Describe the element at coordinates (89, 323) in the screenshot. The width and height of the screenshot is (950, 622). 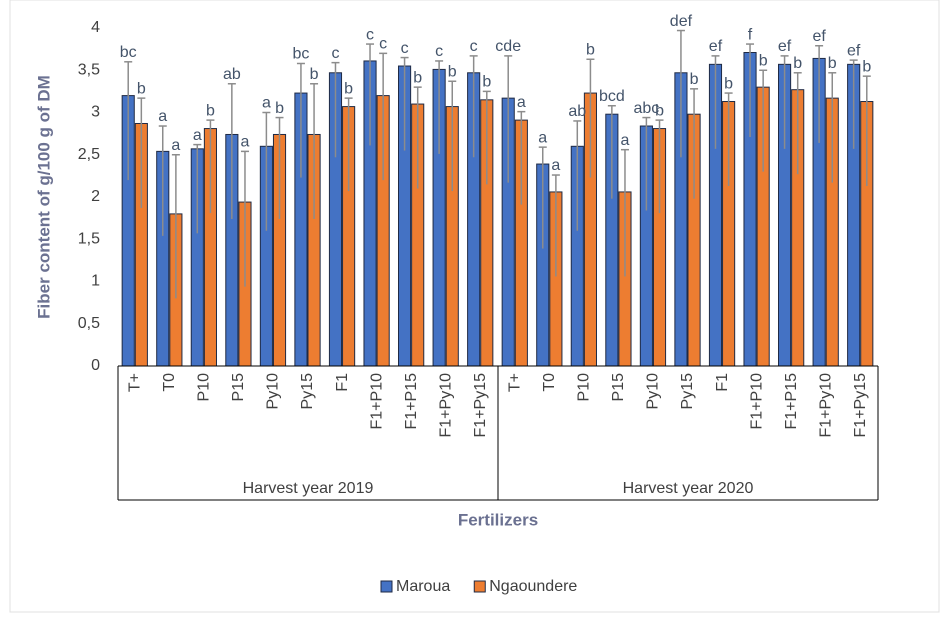
I see `y-tick-label: 0,5` at that location.